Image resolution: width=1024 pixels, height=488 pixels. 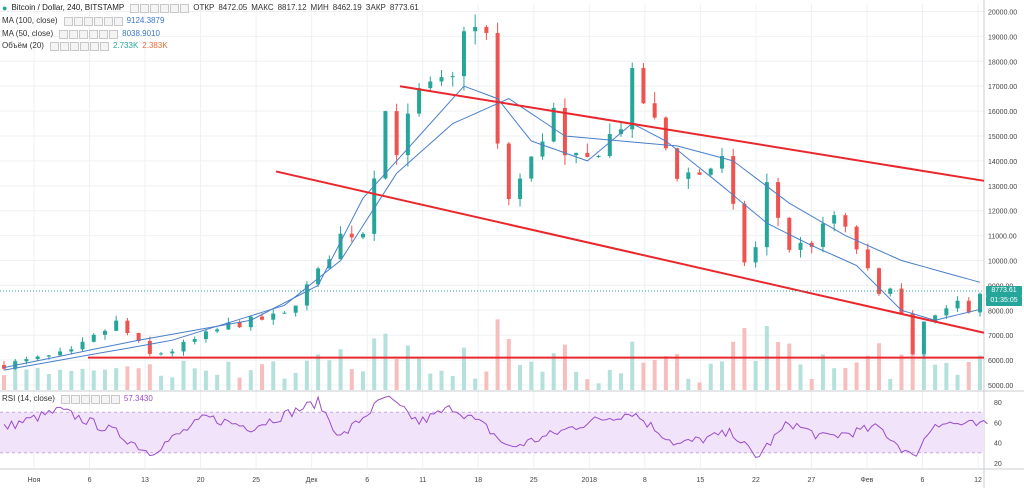 What do you see at coordinates (125, 45) in the screenshot?
I see `volume-value: 2.733K` at bounding box center [125, 45].